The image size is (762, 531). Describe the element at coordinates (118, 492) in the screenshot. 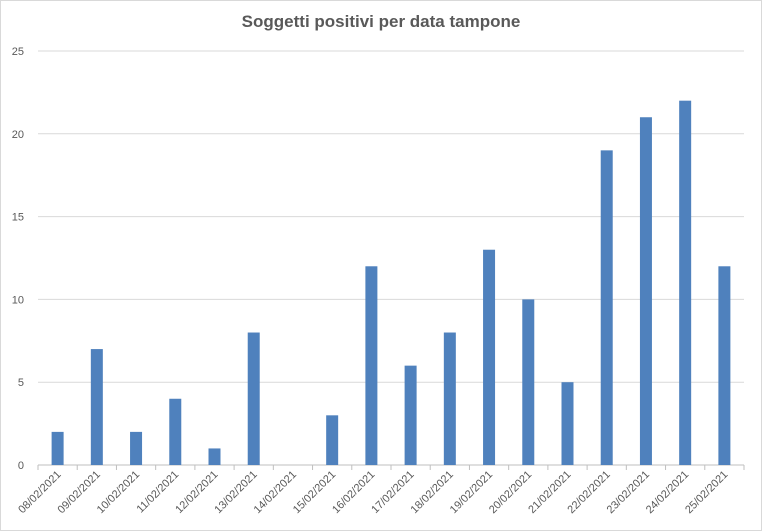

I see `x-tick-label: 10/02/2021` at that location.